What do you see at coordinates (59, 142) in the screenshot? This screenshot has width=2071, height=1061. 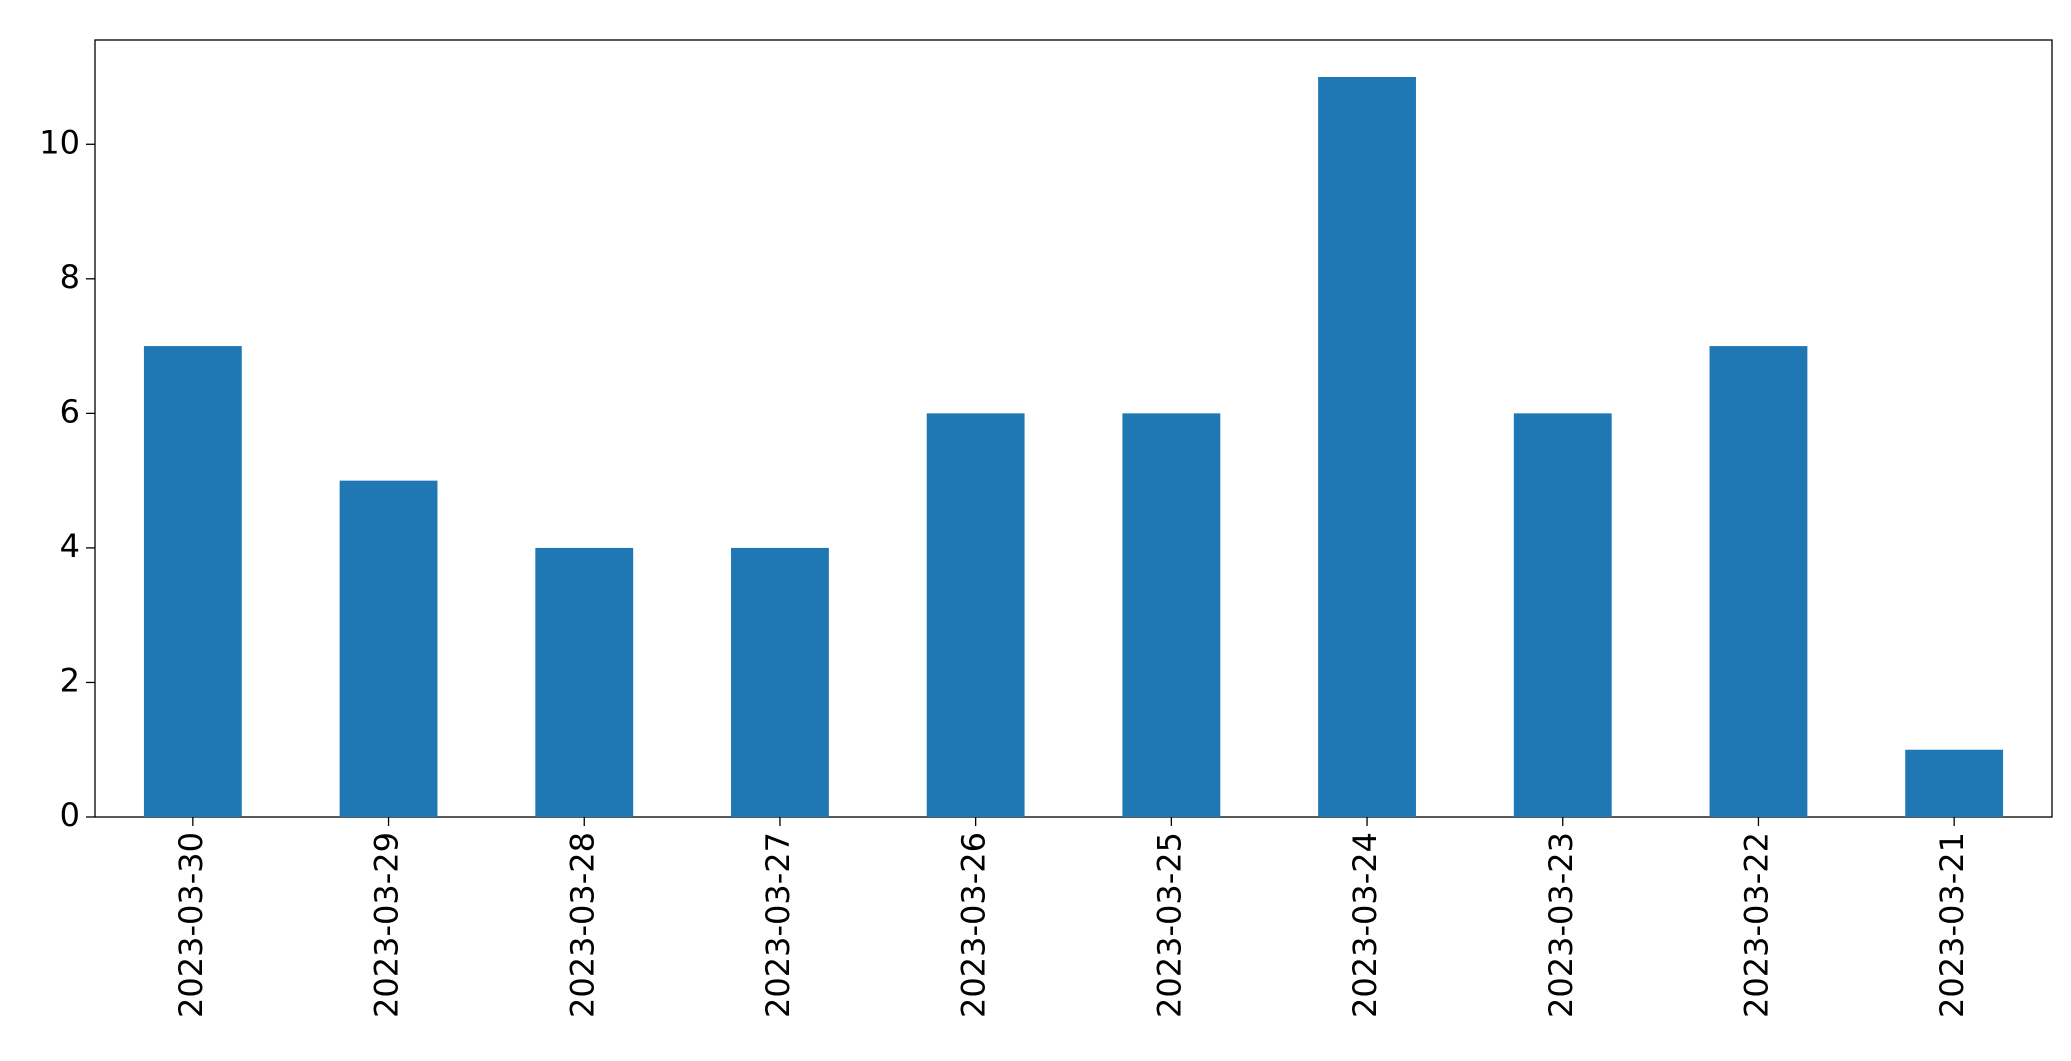 I see `y-tick-label: 10` at bounding box center [59, 142].